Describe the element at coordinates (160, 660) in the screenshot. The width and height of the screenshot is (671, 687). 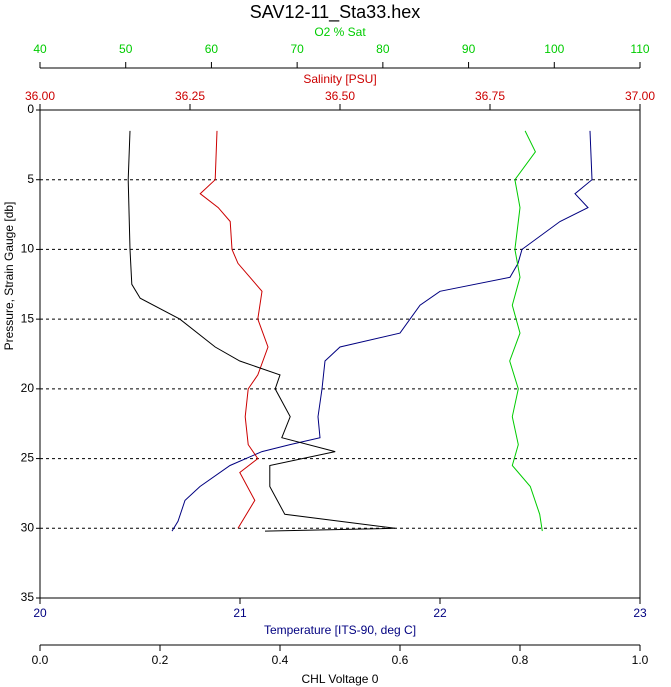
I see `x-tick-label: 0.2` at that location.